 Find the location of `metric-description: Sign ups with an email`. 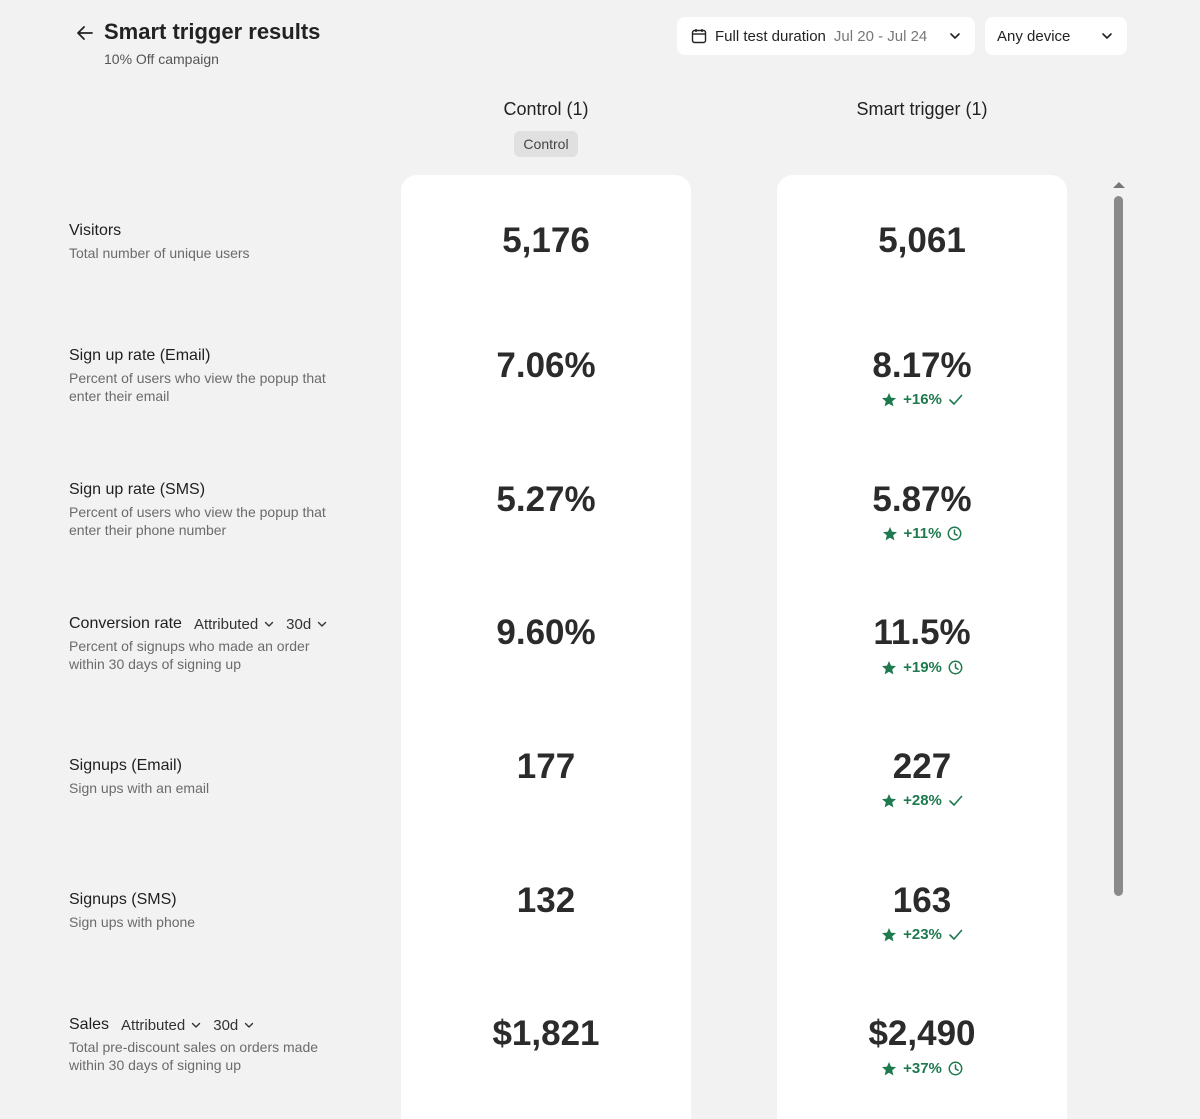

metric-description: Sign ups with an email is located at coordinates (219, 788).